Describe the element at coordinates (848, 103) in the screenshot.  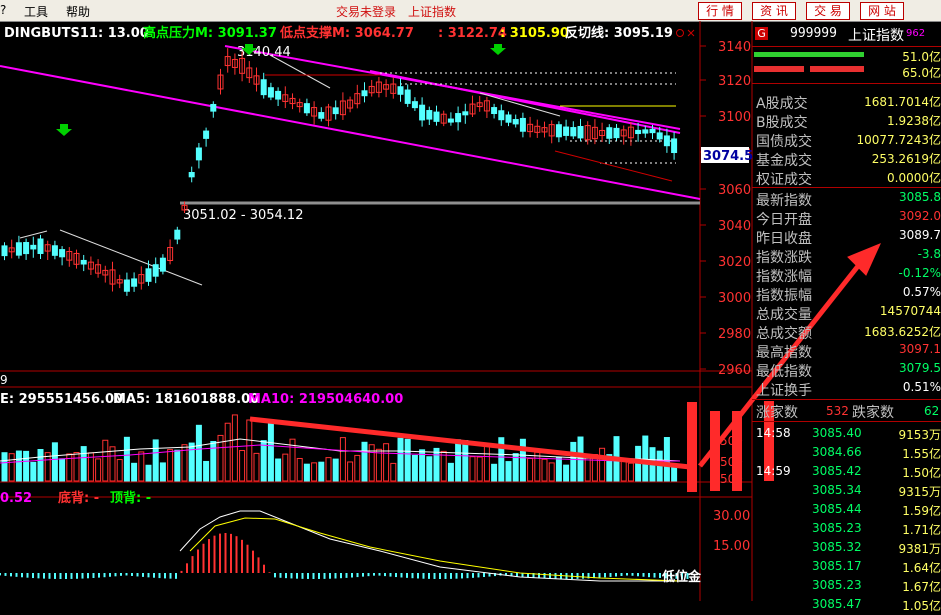
I see `market-row-a: A股成交 1681.7014亿` at that location.